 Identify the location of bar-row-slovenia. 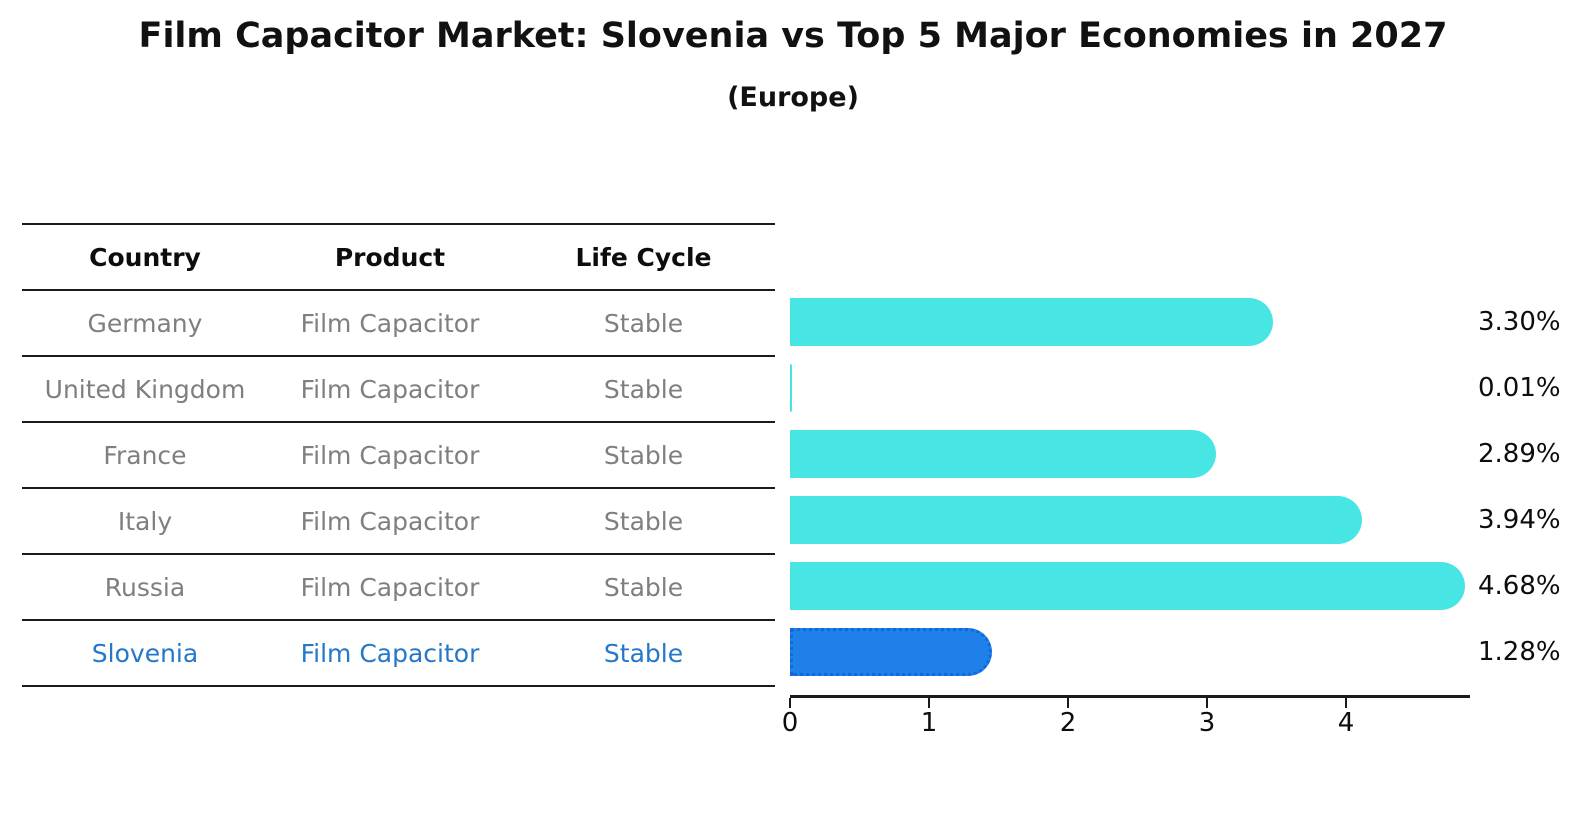
(891, 652).